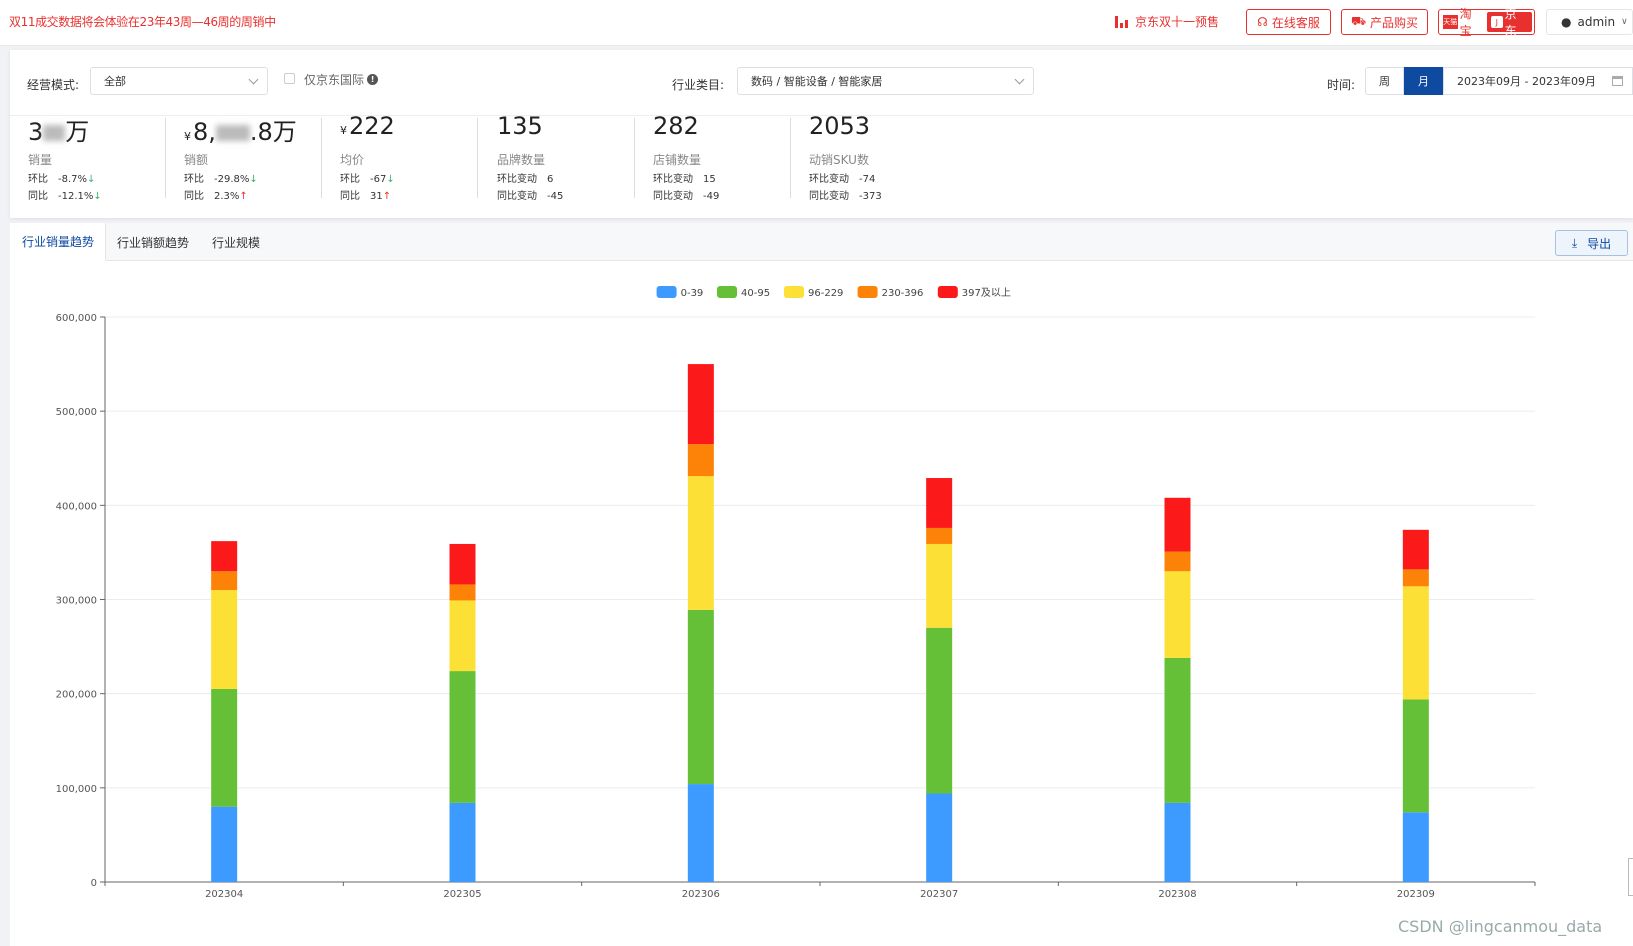 The width and height of the screenshot is (1633, 946). I want to click on x-tick-label: 202308, so click(1177, 894).